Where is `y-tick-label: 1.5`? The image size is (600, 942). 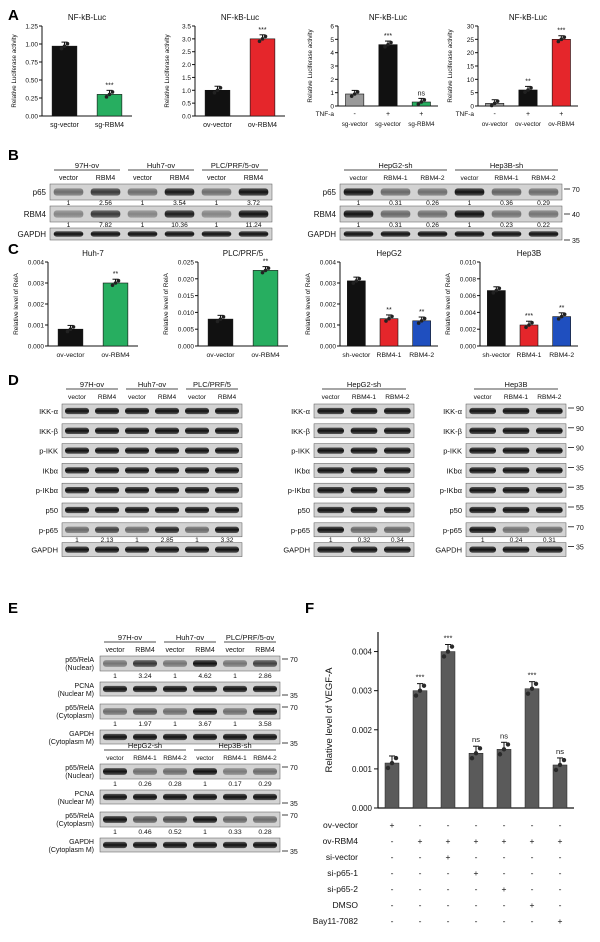 y-tick-label: 1.5 is located at coordinates (186, 78).